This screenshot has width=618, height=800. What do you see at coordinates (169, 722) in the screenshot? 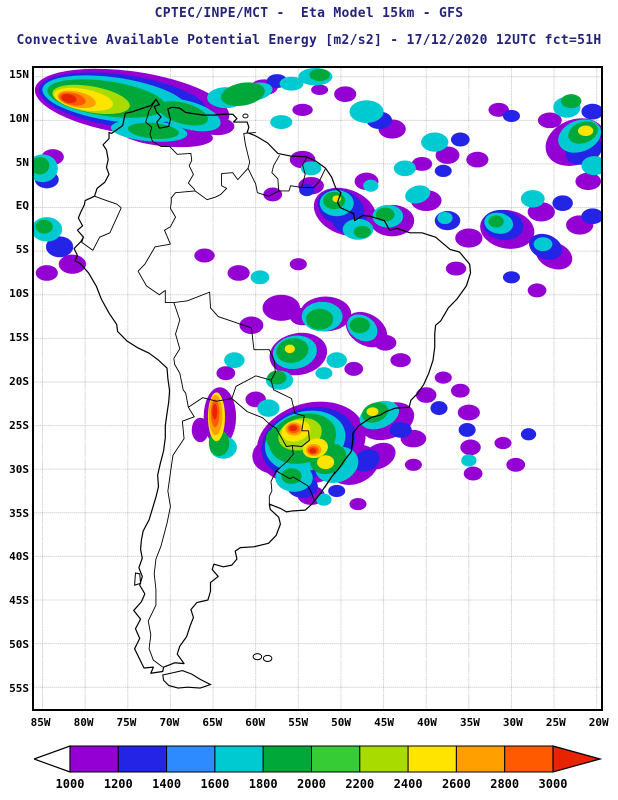
I see `lon-tick-label: 70W` at bounding box center [169, 722].